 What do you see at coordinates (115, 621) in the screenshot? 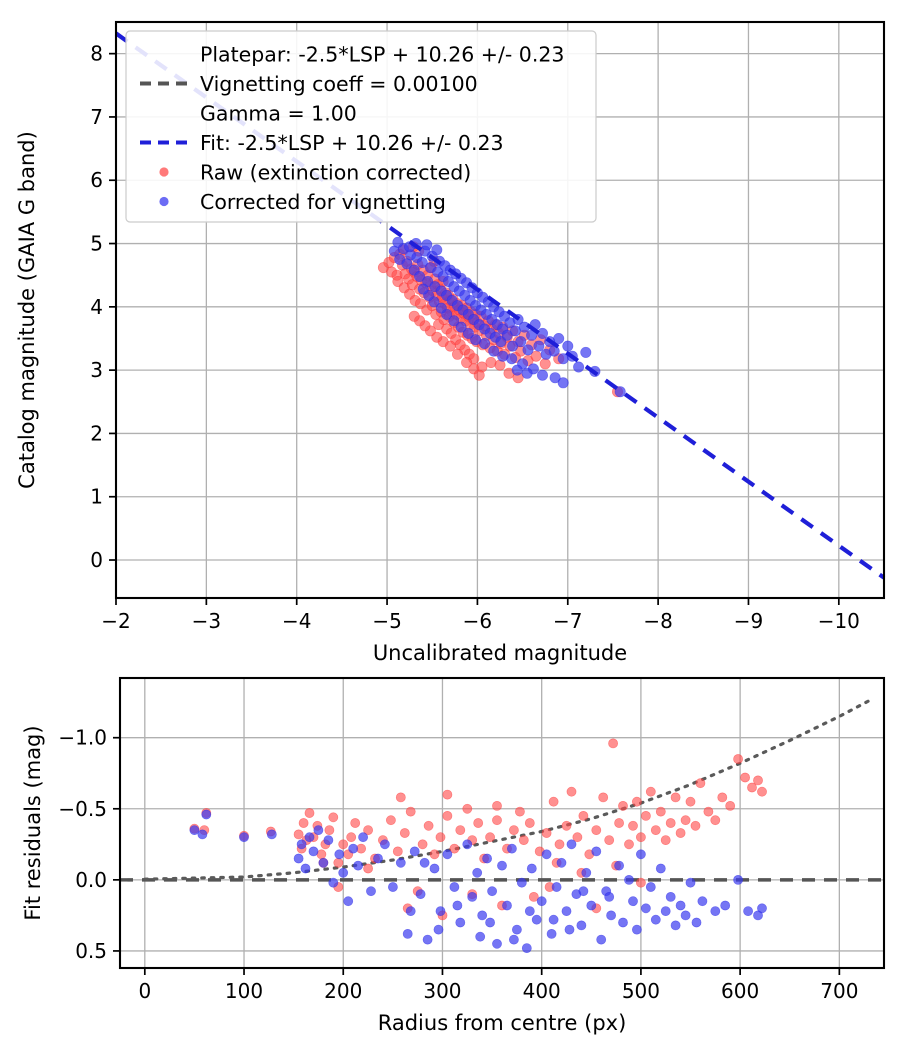
I see `x-tick-label: −2` at bounding box center [115, 621].